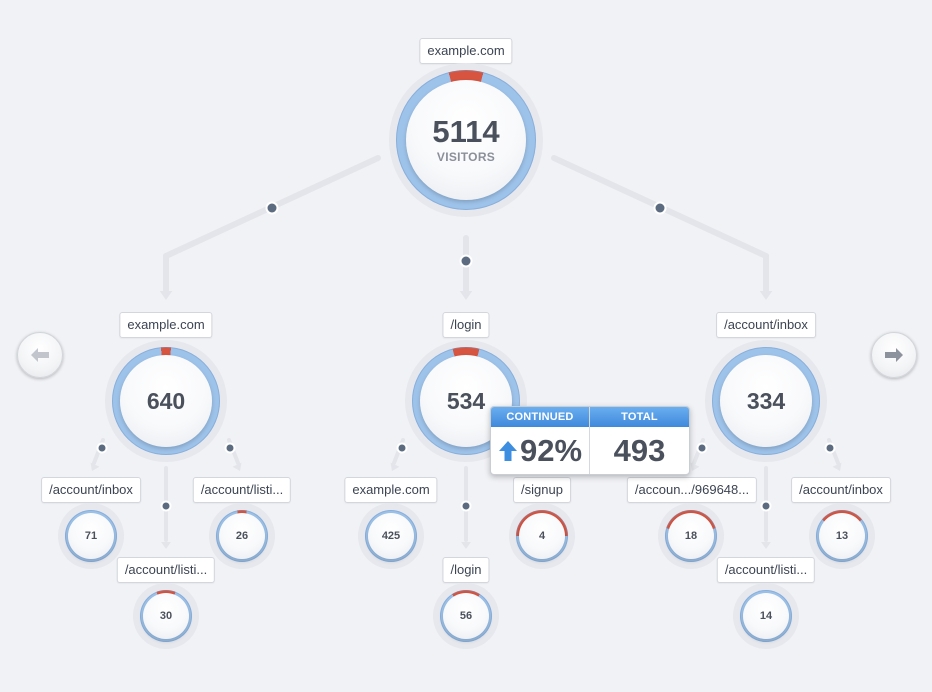 Image resolution: width=932 pixels, height=692 pixels. I want to click on node-value: 640, so click(166, 400).